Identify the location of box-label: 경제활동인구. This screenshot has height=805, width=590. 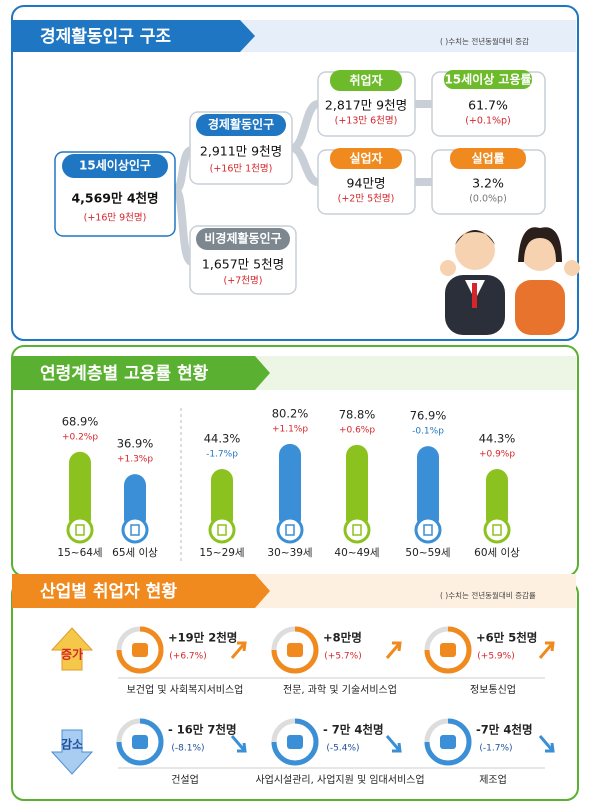
(241, 124).